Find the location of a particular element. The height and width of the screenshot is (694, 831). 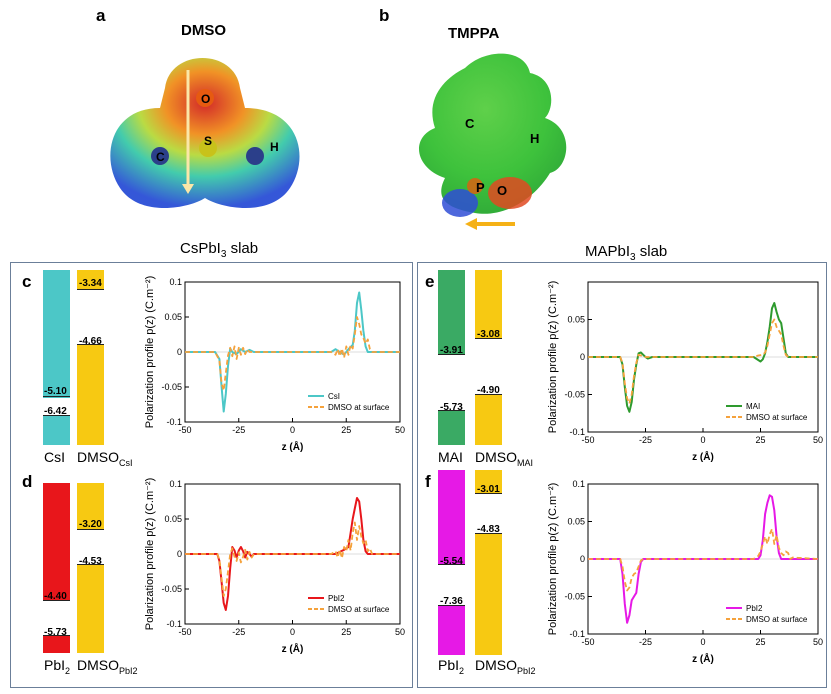

mai-gap is located at coordinates (451, 382).